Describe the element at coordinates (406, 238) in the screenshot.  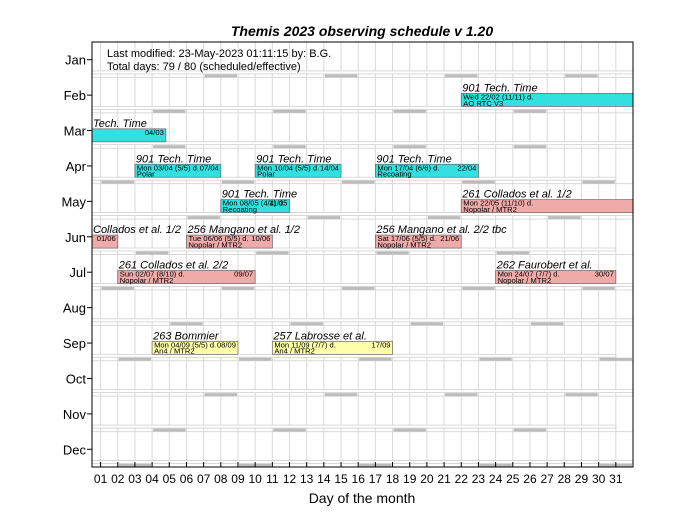
I see `bar-detail: Sat 17/06 (5/5) d.` at that location.